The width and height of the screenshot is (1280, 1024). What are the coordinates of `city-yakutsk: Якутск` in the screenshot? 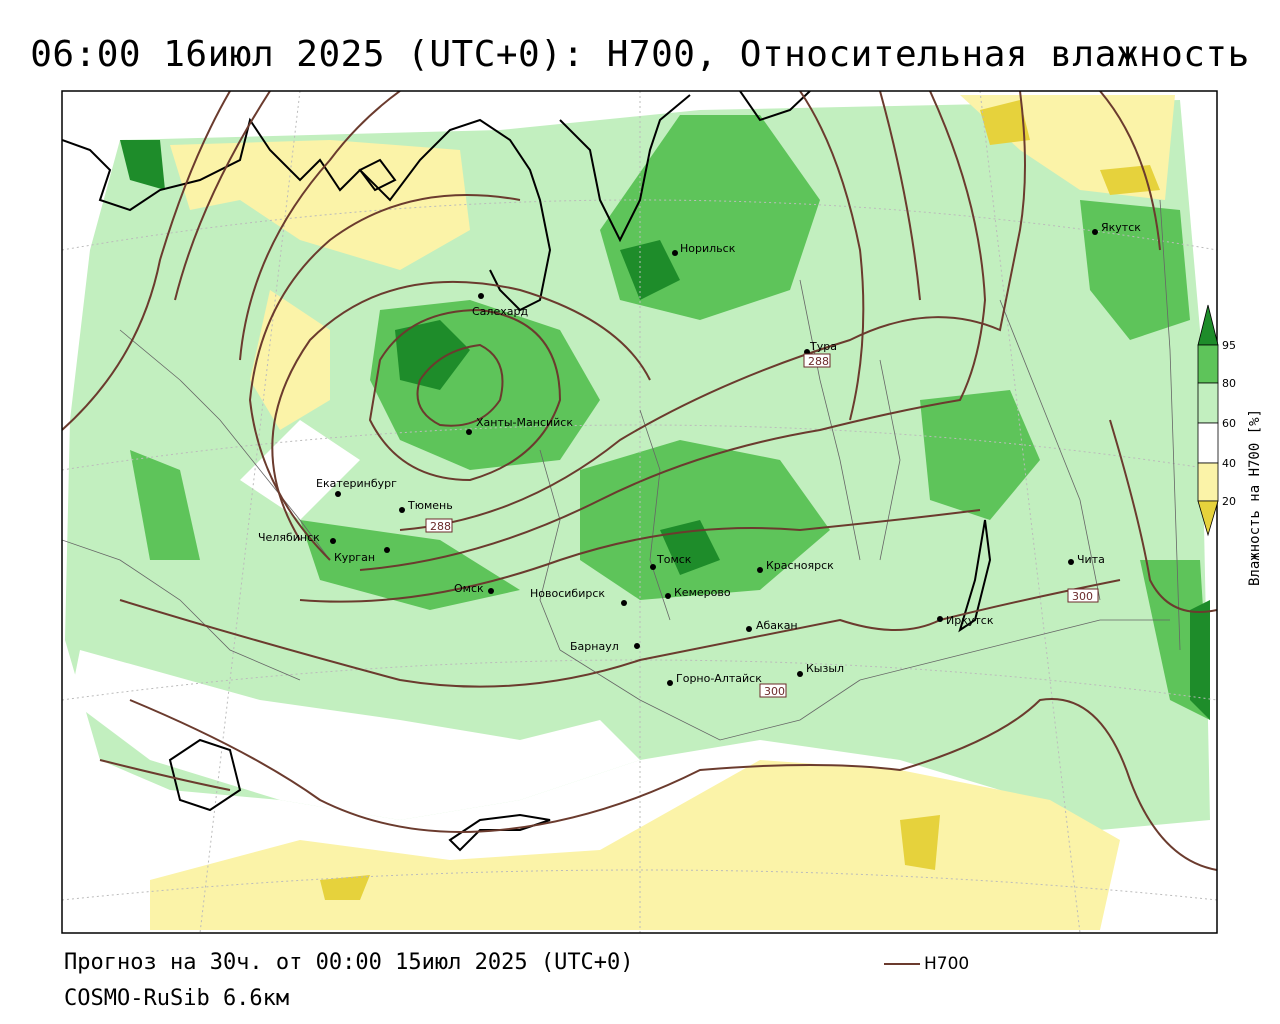 It's located at (1116, 228).